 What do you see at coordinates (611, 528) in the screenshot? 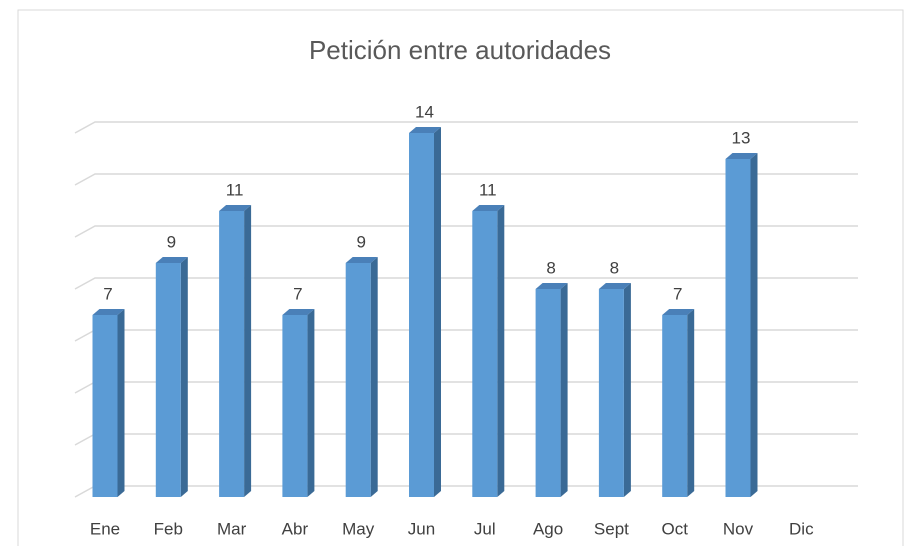
I see `x-tick-label: Sept` at bounding box center [611, 528].